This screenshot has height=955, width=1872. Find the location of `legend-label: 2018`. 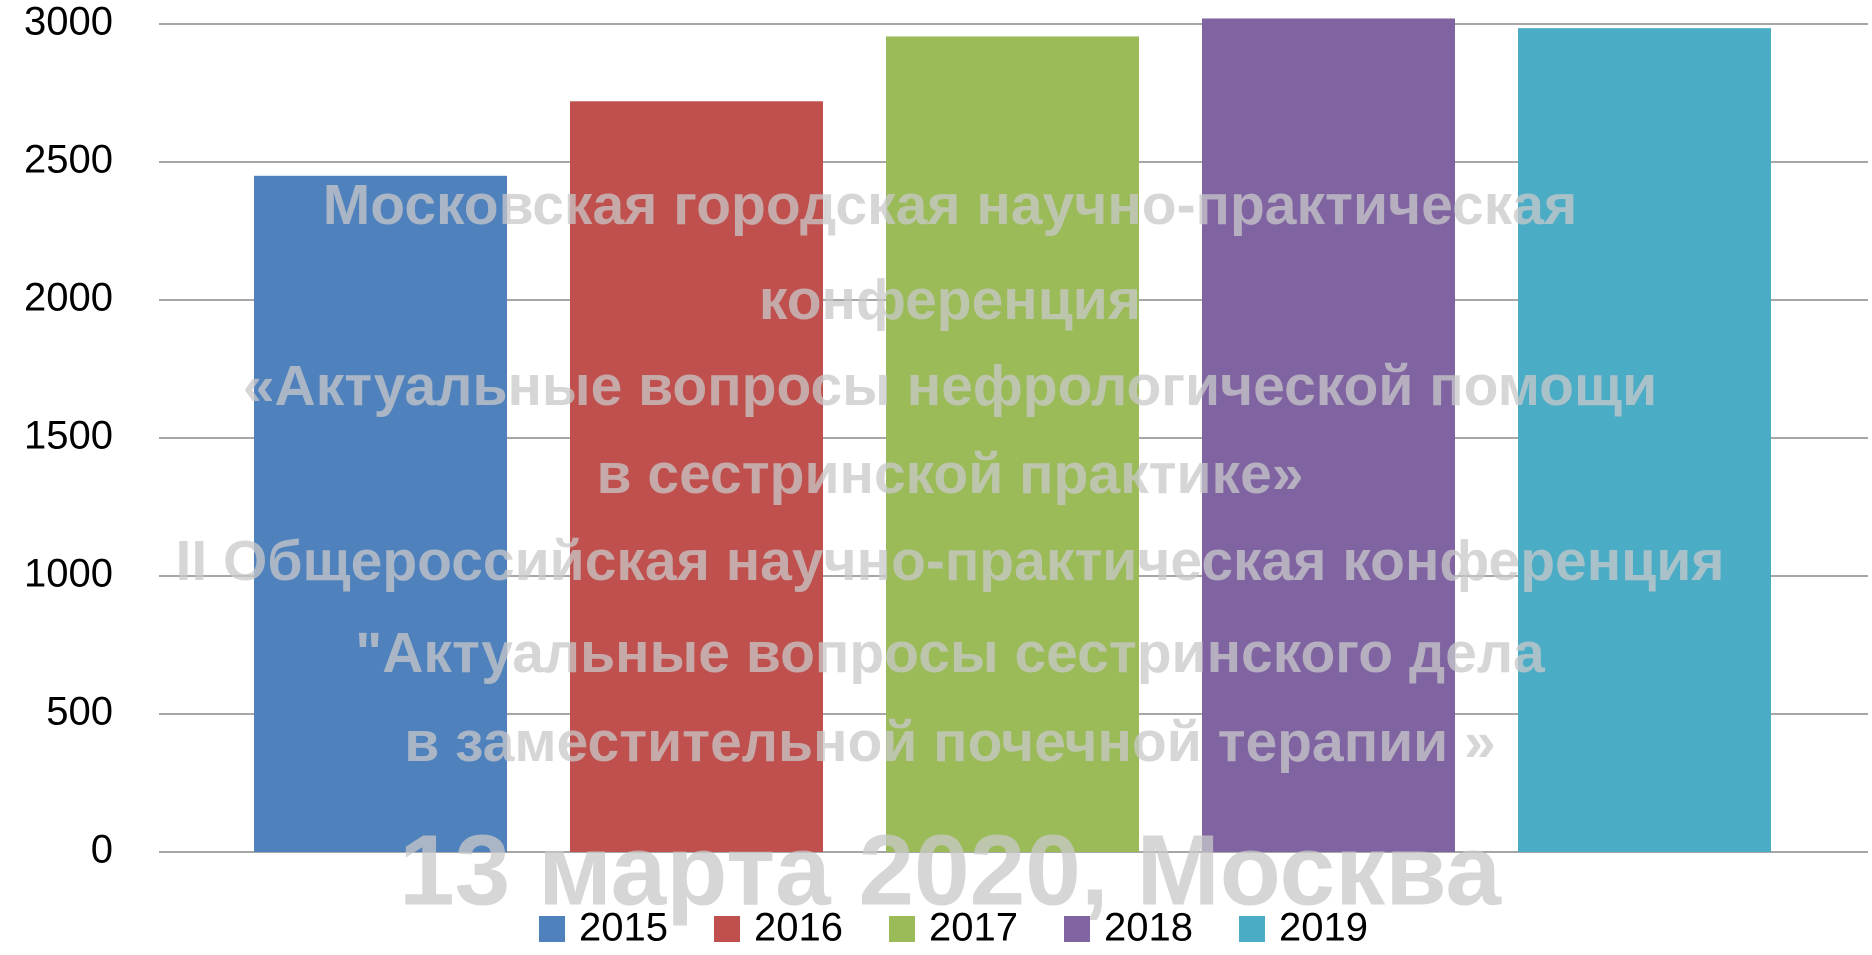

legend-label: 2018 is located at coordinates (1148, 928).